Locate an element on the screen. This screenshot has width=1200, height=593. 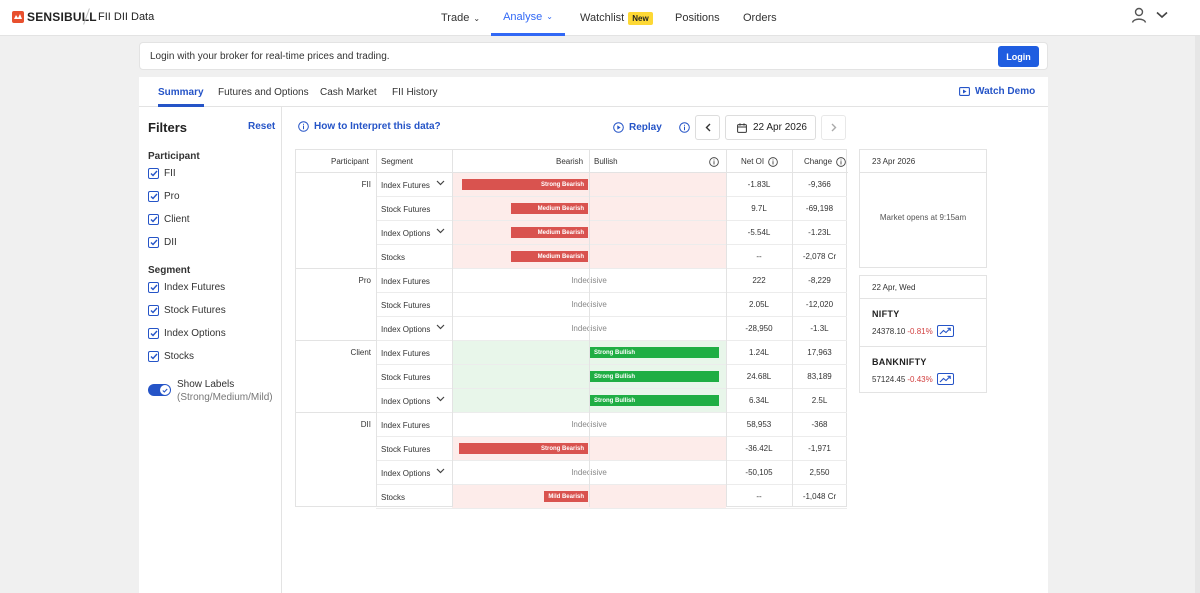
brand-logo: SENSIBULL is located at coordinates (54, 17).